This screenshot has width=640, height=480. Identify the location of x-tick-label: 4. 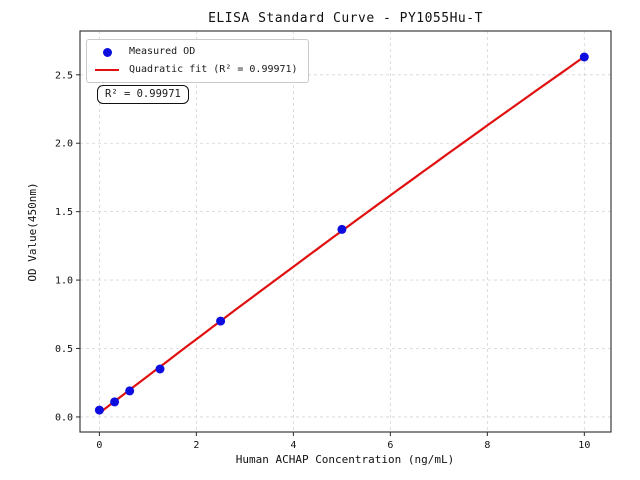
(293, 445).